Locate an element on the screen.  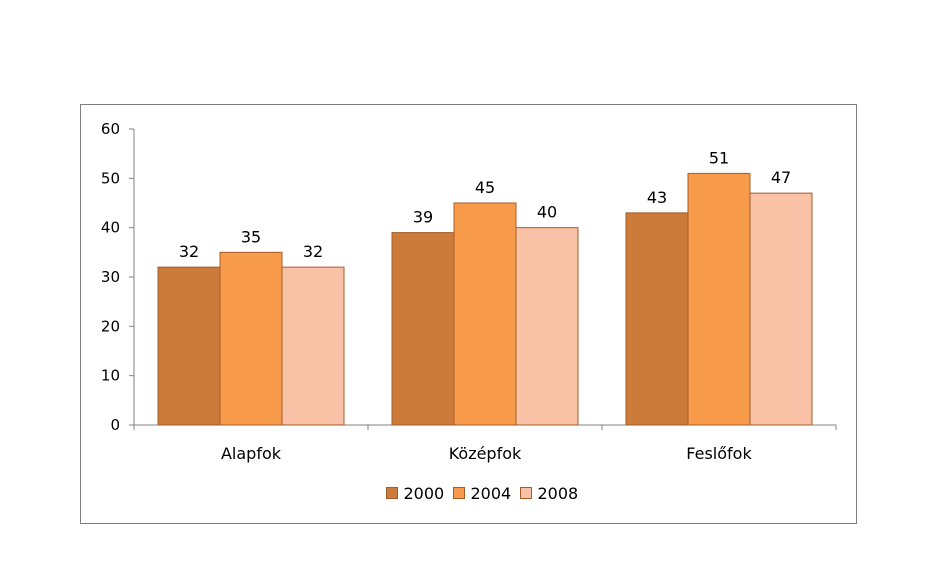
x-category-label: Alapfok is located at coordinates (251, 453).